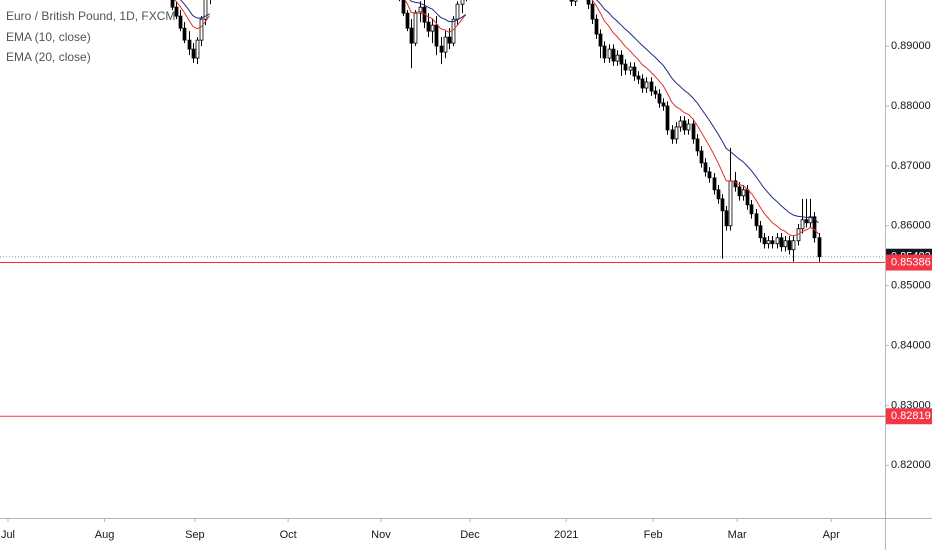  I want to click on x-tick-label: Dec, so click(470, 535).